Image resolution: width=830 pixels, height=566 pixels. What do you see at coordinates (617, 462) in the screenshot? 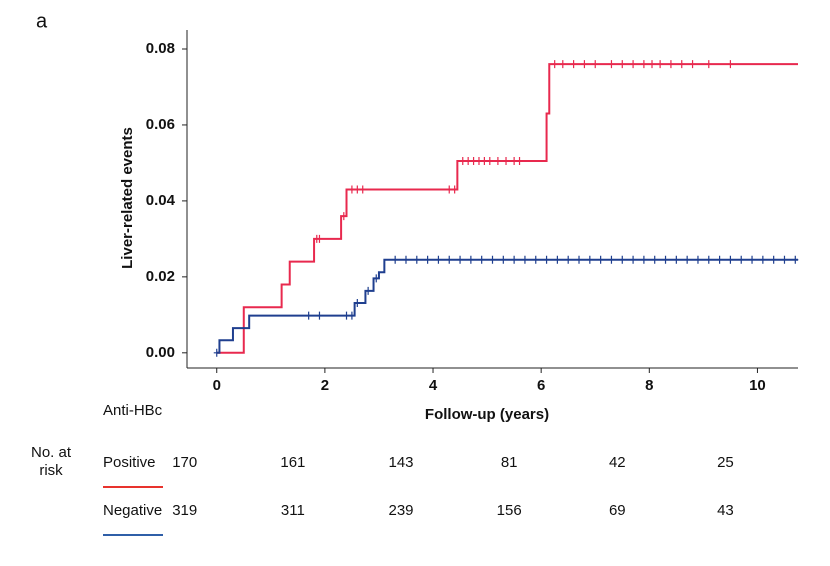
I see `at-risk-count: 42` at bounding box center [617, 462].